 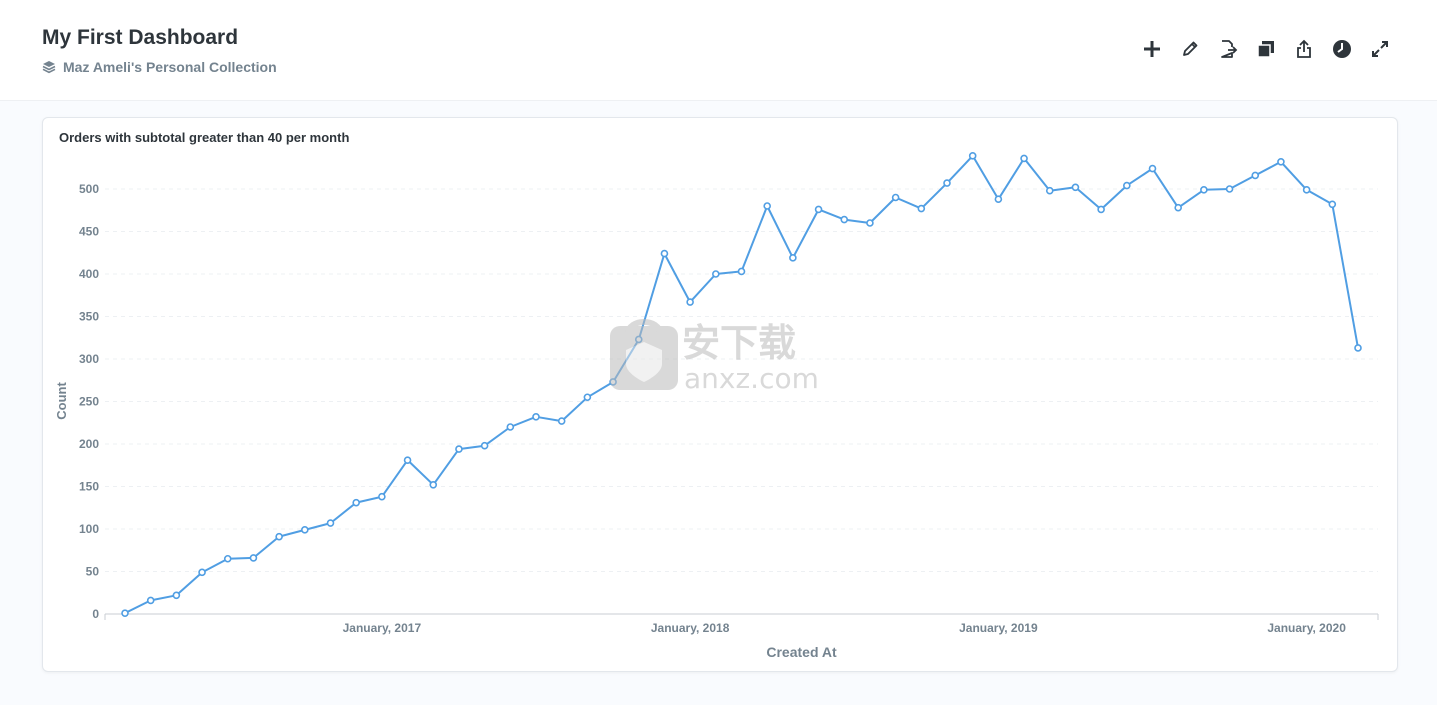 I want to click on y-tick-label: 100, so click(x=89, y=529).